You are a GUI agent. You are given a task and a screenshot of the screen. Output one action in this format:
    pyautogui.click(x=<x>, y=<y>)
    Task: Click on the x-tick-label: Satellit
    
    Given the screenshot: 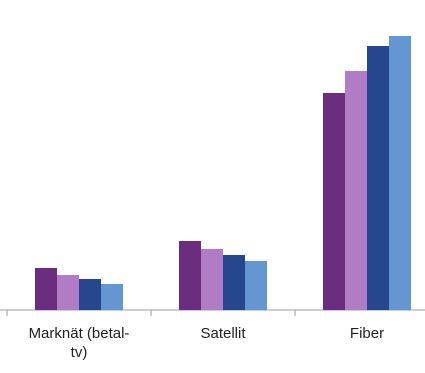 What is the action you would take?
    pyautogui.click(x=223, y=333)
    